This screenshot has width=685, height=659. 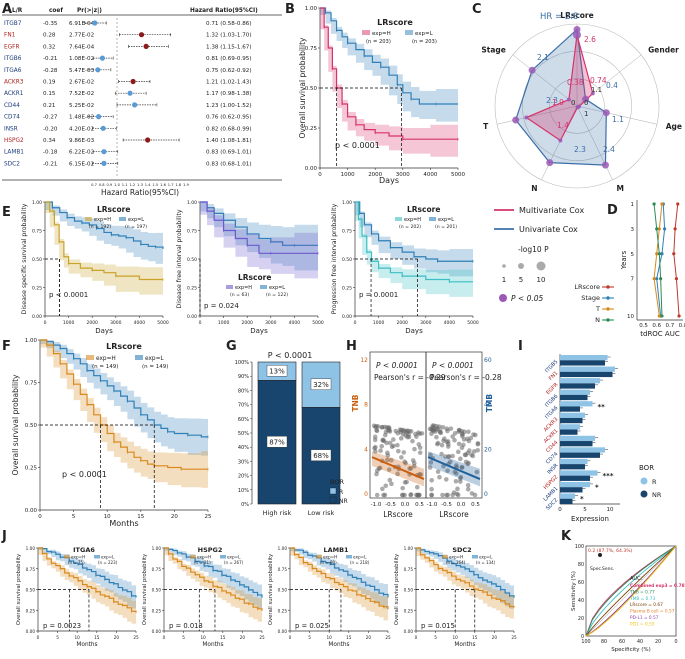 What do you see at coordinates (259, 227) in the screenshot?
I see `high-risk-curve` at bounding box center [259, 227].